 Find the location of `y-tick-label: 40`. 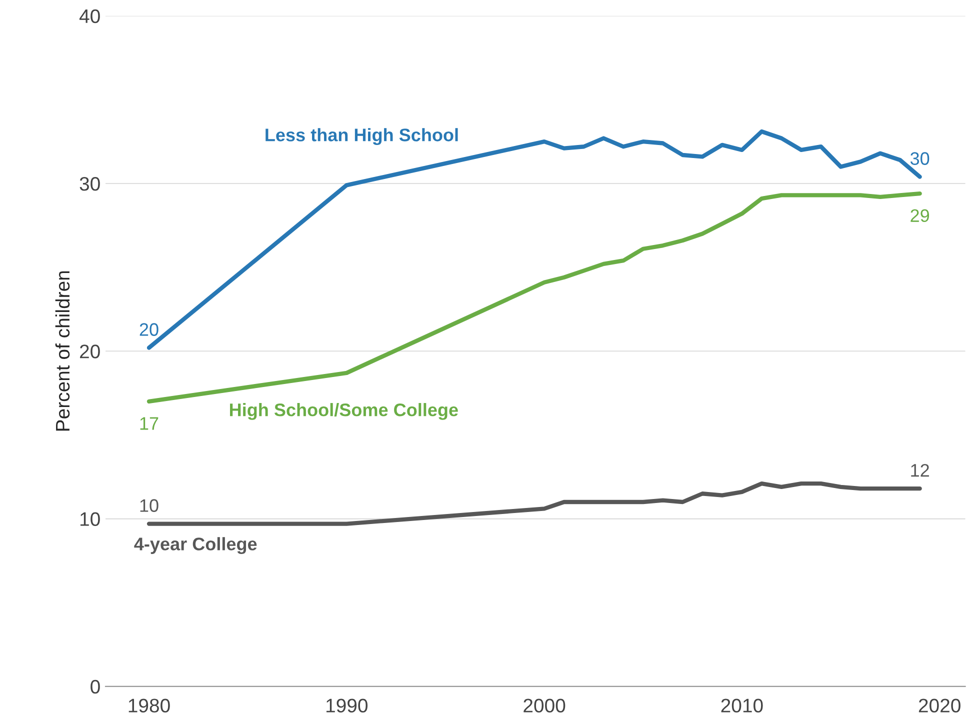

y-tick-label: 40 is located at coordinates (89, 16).